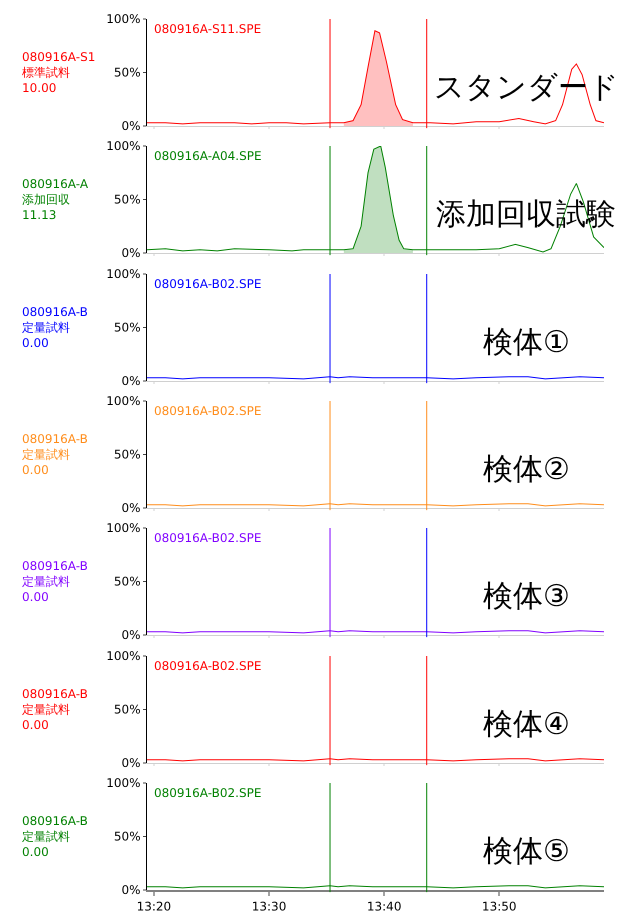  I want to click on annotation: 検体②, so click(526, 469).